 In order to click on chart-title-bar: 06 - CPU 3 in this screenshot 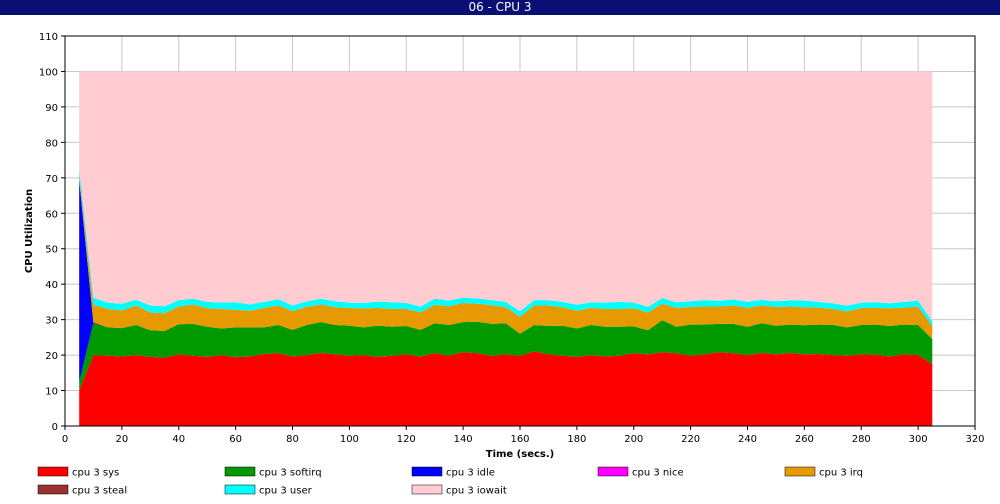, I will do `click(500, 7)`.